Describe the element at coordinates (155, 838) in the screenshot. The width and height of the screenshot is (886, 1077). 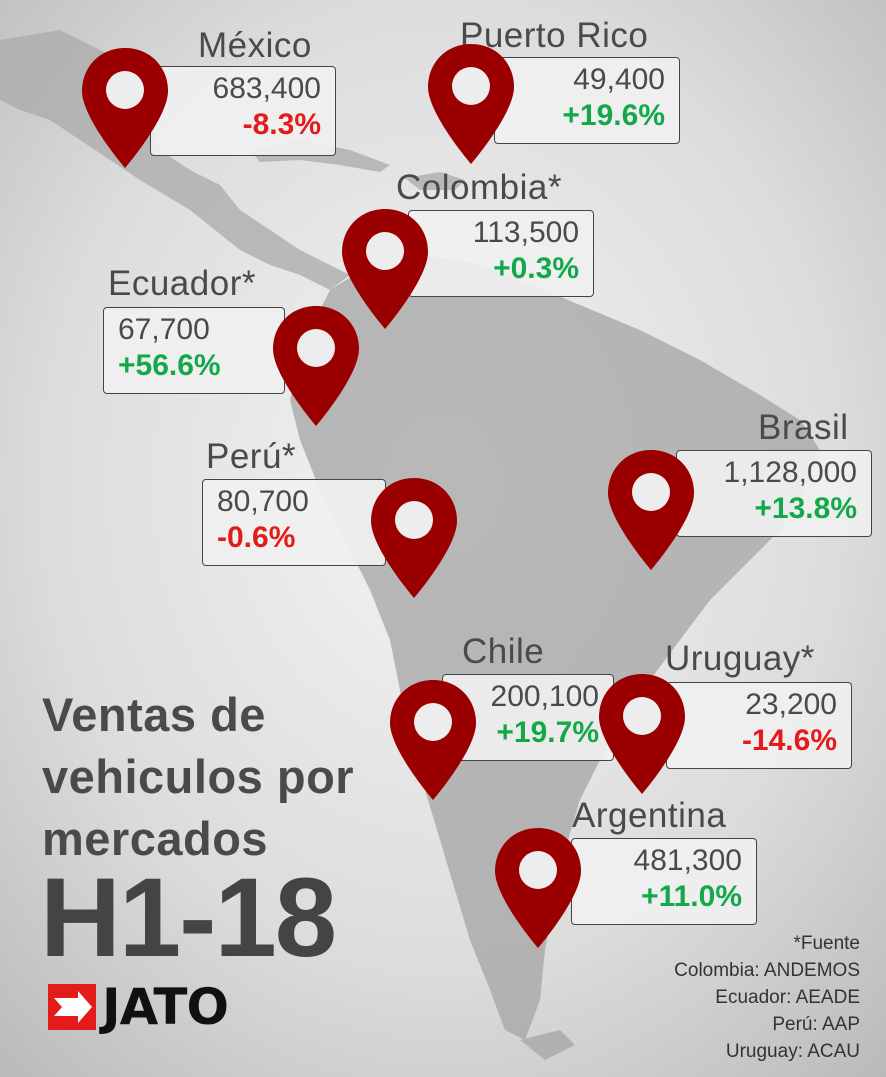
I see `title-line: mercados` at that location.